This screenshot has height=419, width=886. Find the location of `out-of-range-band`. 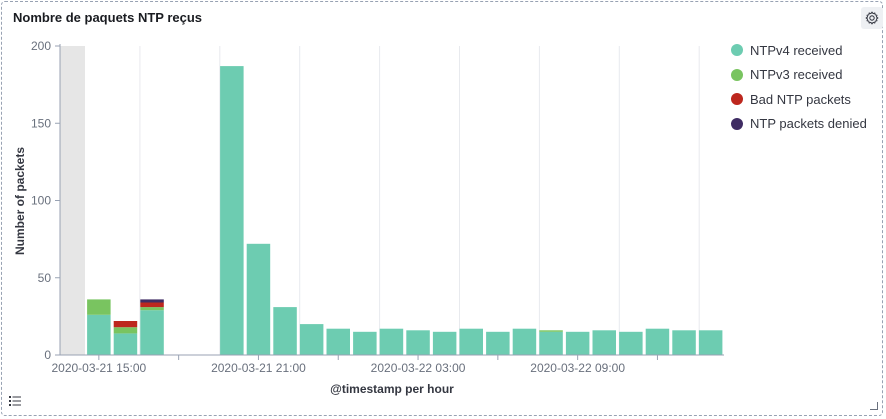

out-of-range-band is located at coordinates (72, 200).